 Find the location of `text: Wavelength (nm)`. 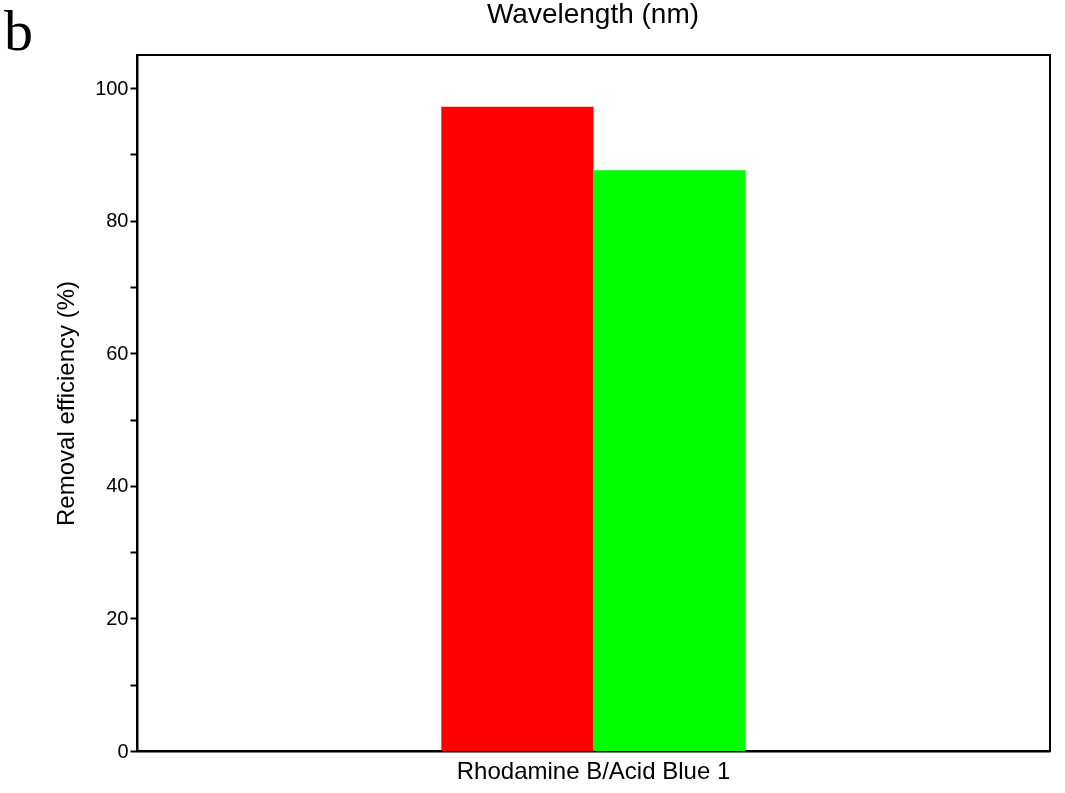

text: Wavelength (nm) is located at coordinates (593, 15).